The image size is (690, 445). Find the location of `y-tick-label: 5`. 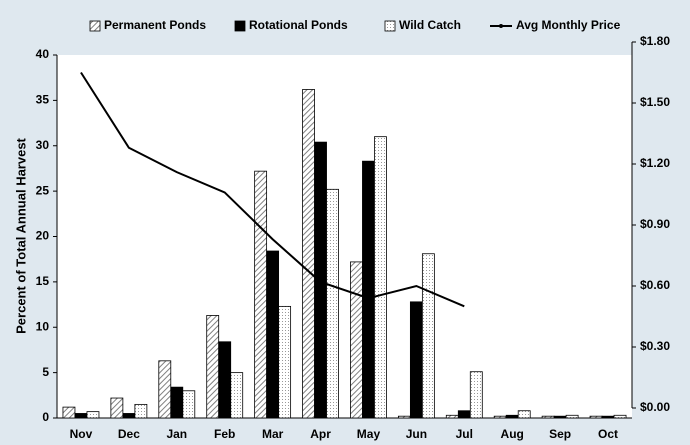

y-tick-label: 5 is located at coordinates (45, 372).